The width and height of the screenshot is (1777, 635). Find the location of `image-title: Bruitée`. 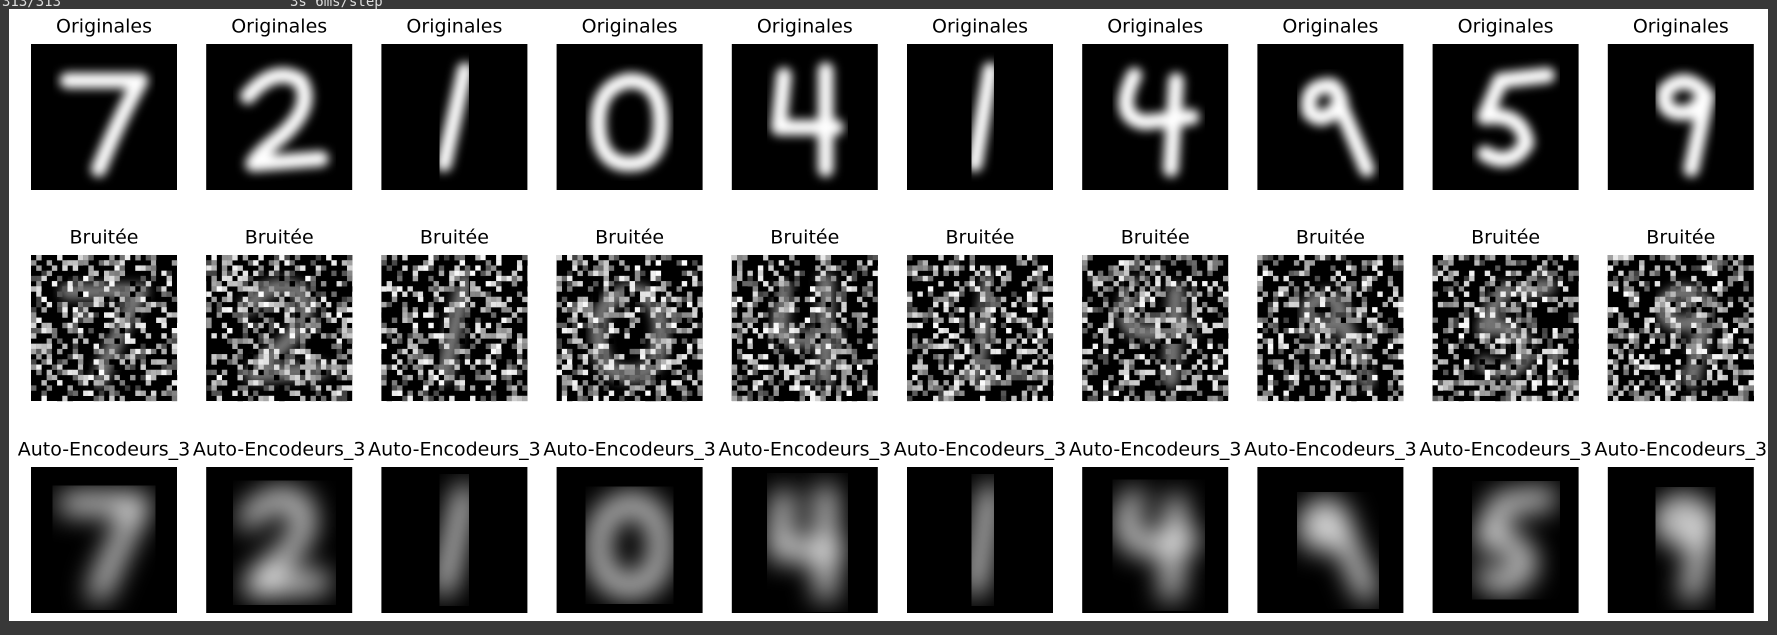

image-title: Bruitée is located at coordinates (1155, 238).